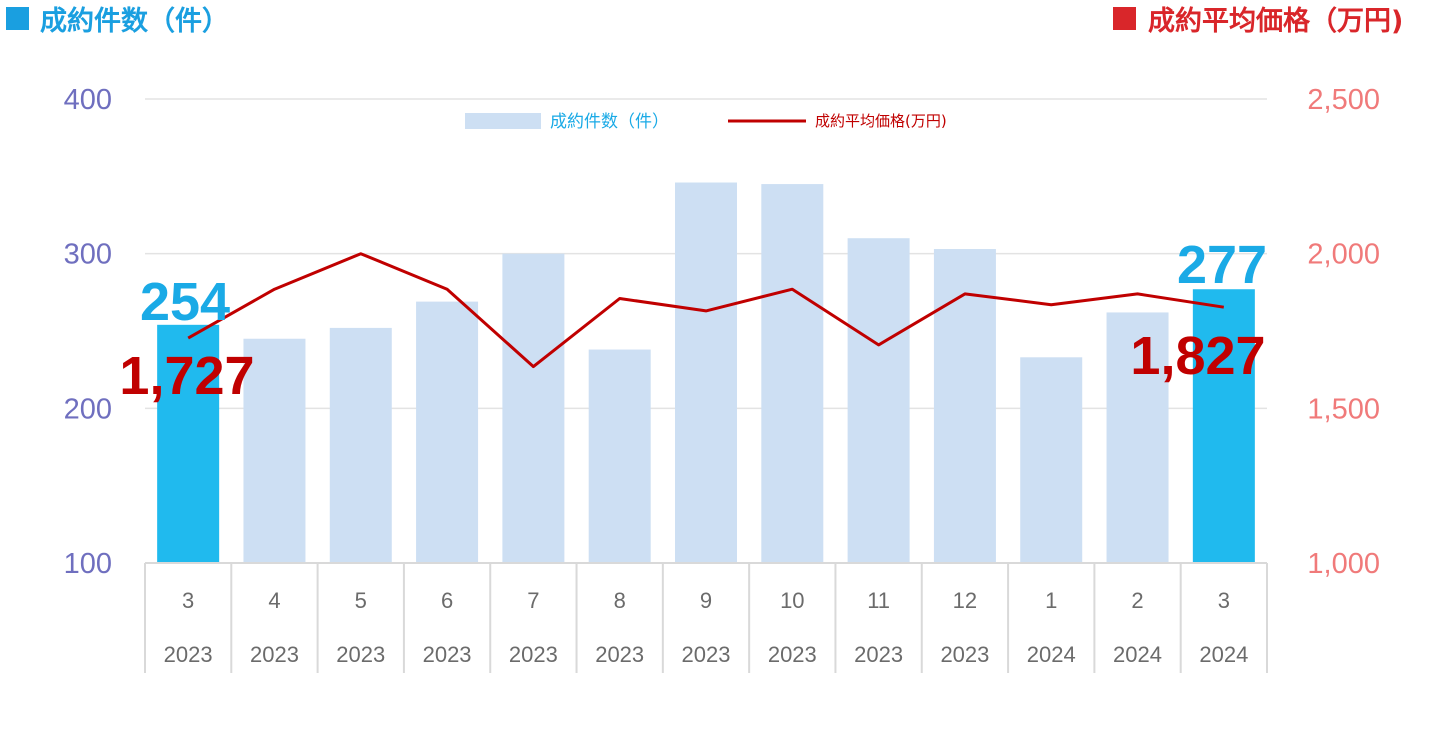  I want to click on month-tick-label: 2, so click(1137, 600).